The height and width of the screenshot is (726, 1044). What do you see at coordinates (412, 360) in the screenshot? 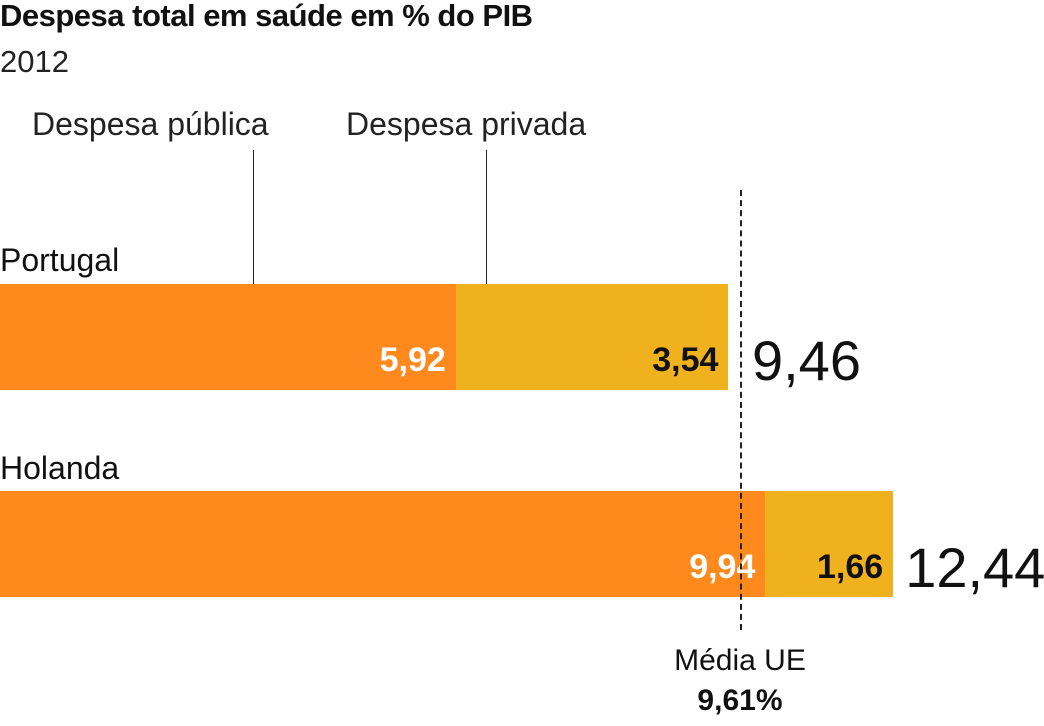
I see `bar-value-label: 5,92` at bounding box center [412, 360].